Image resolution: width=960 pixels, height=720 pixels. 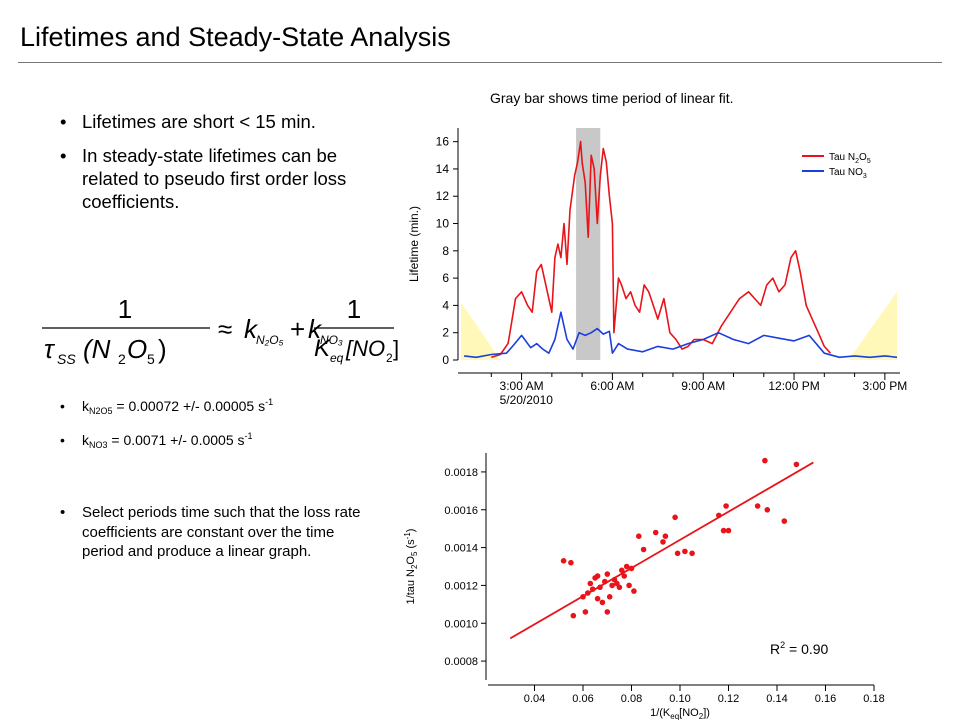 I want to click on x-tick-label: 0.10, so click(x=679, y=699).